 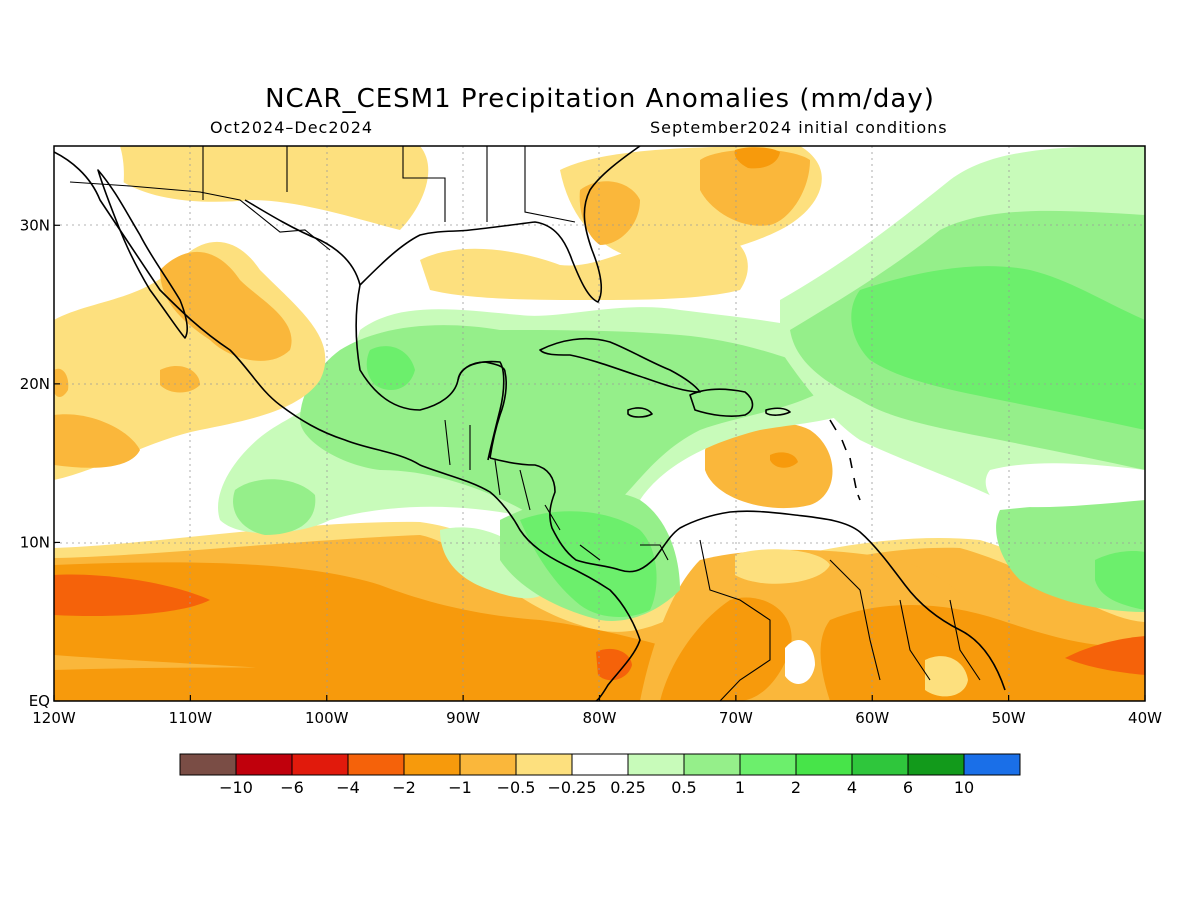 What do you see at coordinates (640, 412) in the screenshot?
I see `coastline-jamaica` at bounding box center [640, 412].